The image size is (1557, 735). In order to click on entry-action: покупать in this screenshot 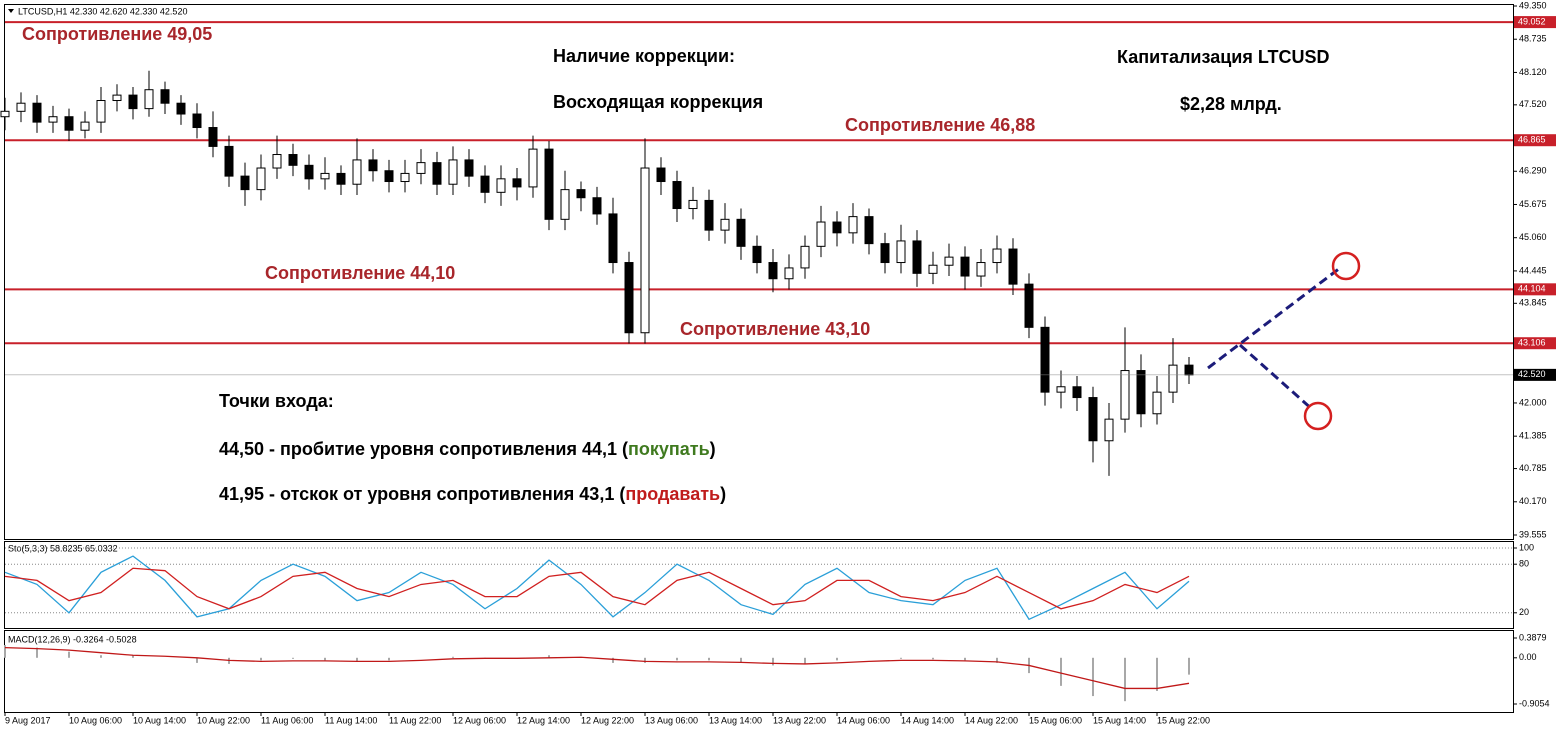, I will do `click(669, 449)`.